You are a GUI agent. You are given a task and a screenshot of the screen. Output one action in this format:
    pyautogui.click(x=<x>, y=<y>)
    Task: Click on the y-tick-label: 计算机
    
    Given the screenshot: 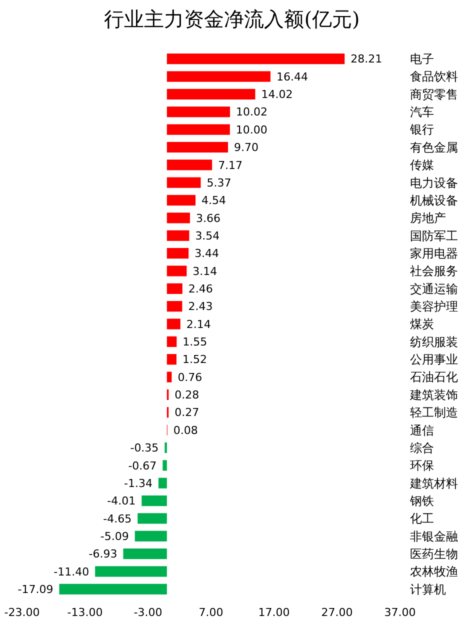 What is the action you would take?
    pyautogui.click(x=428, y=589)
    